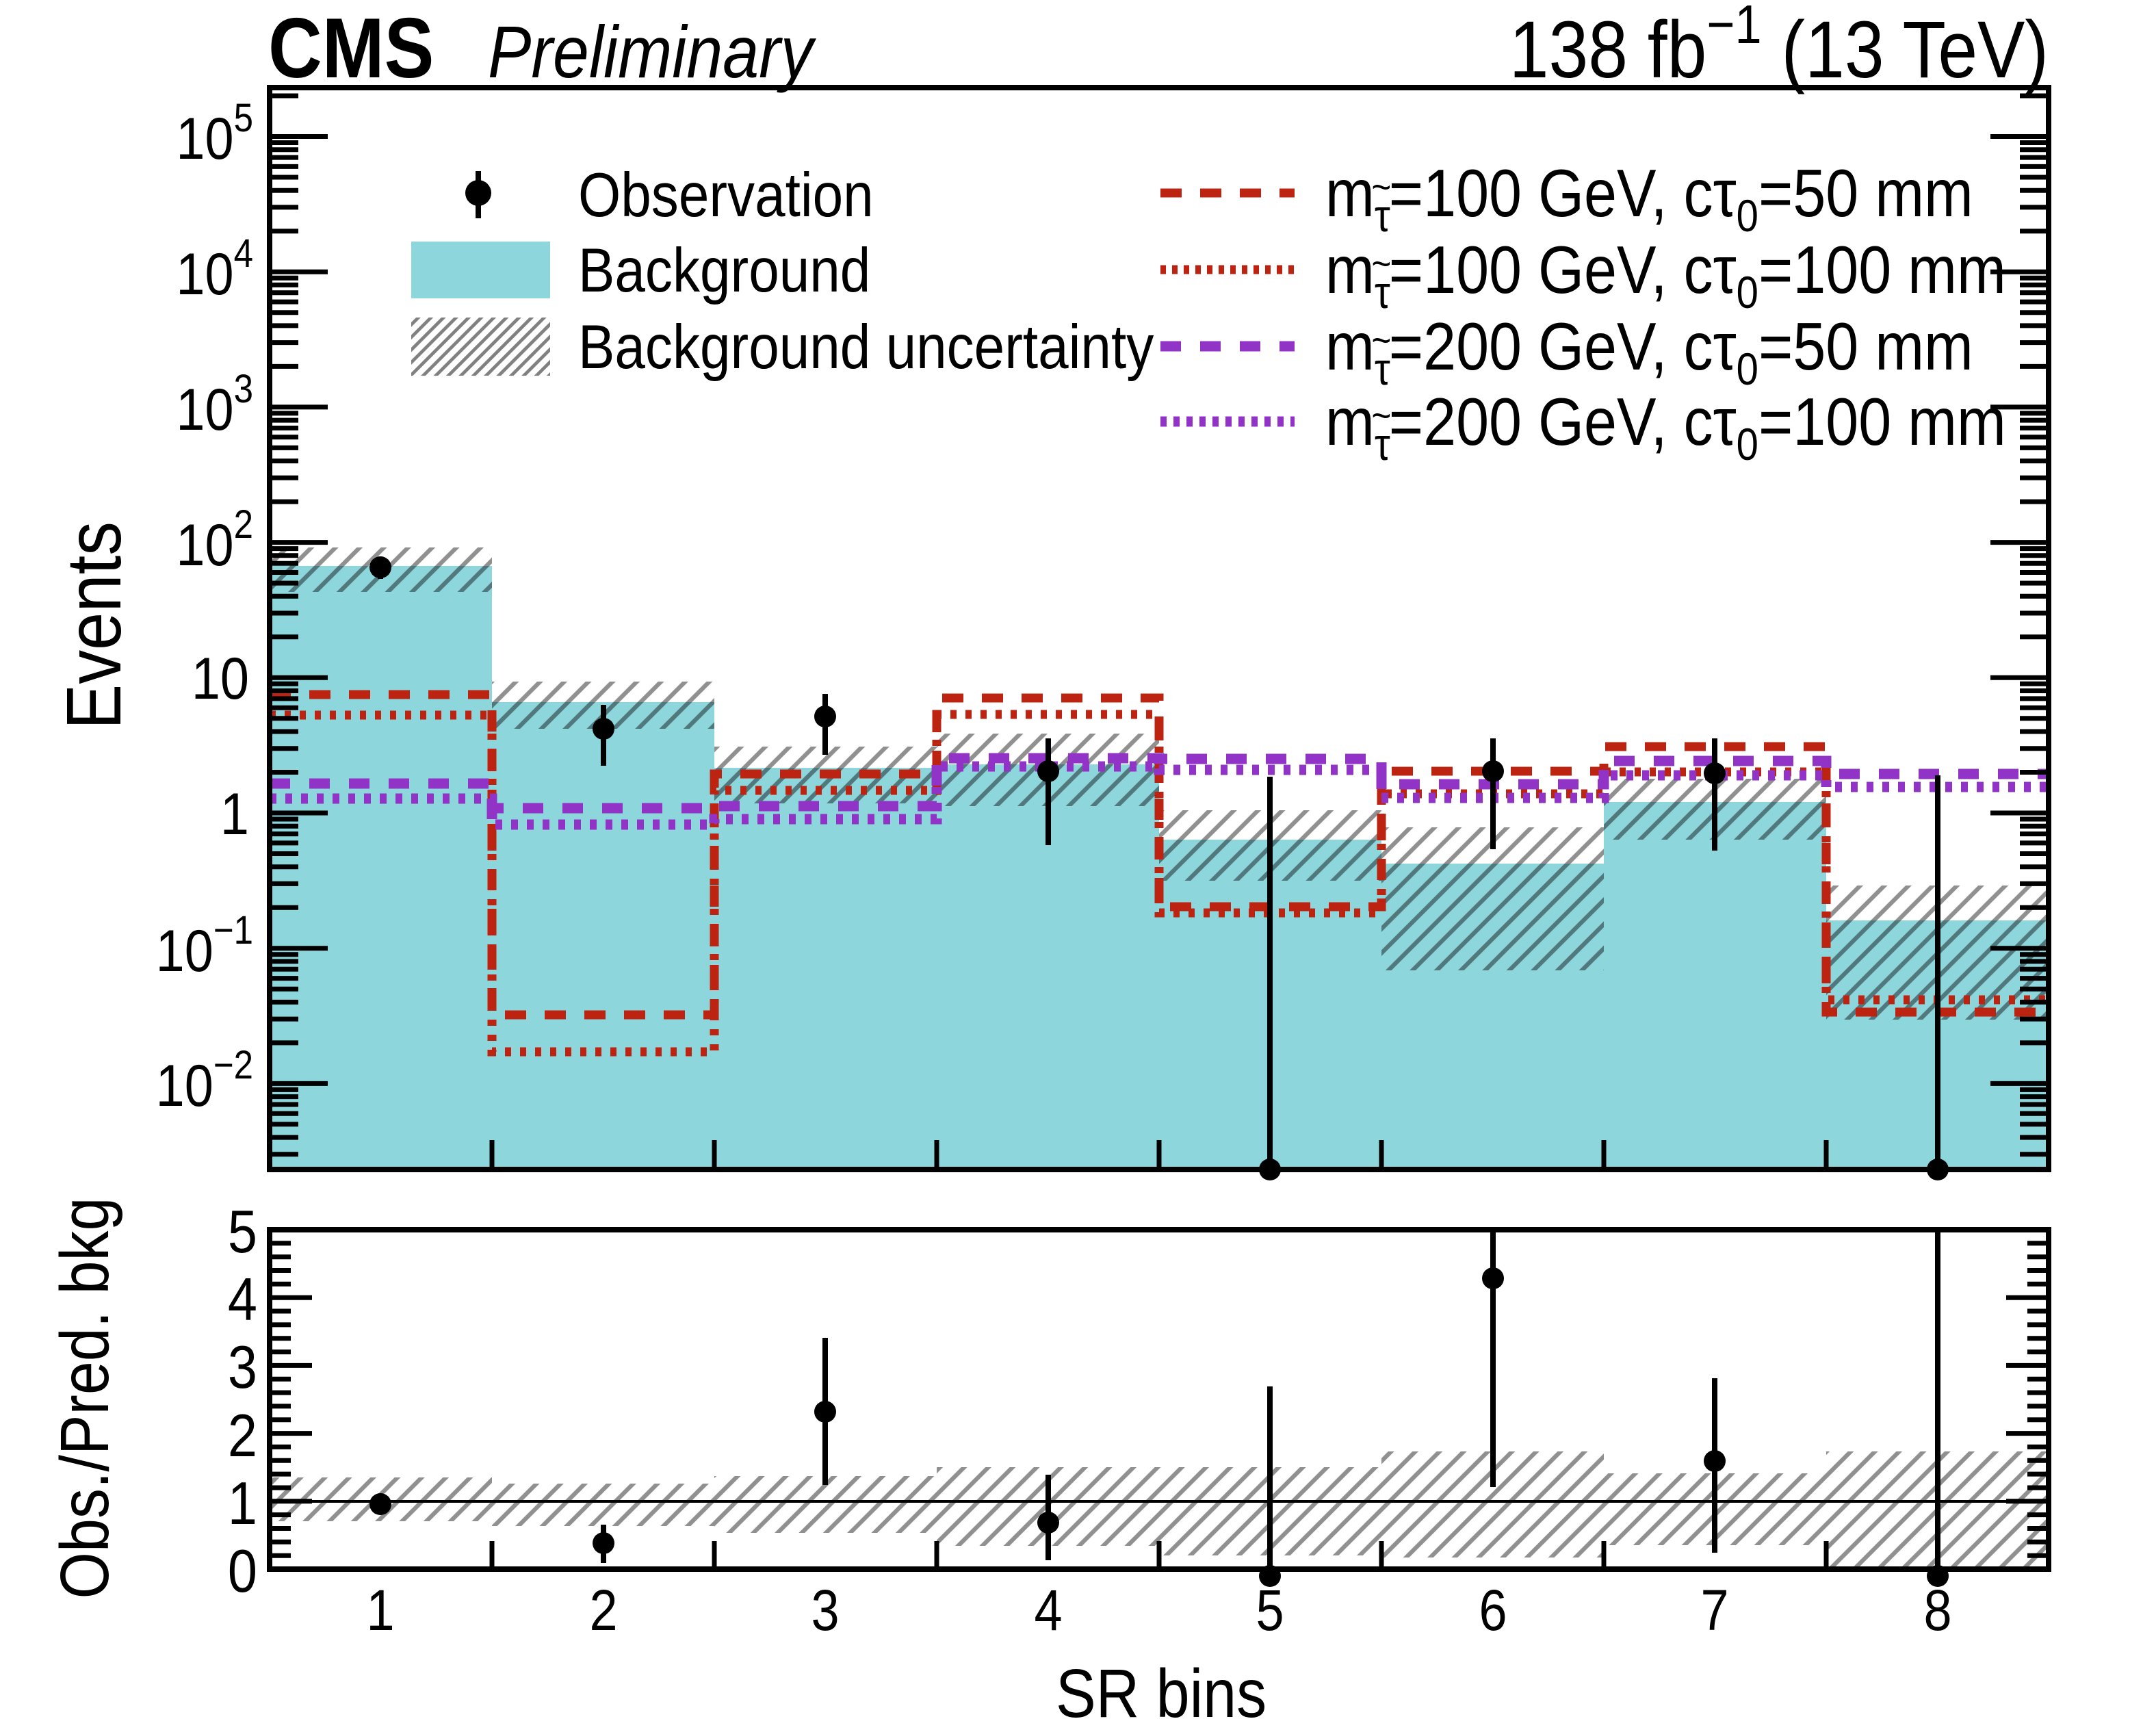 The width and height of the screenshot is (2156, 1719). What do you see at coordinates (214, 269) in the screenshot?
I see `svg-text: 10⁴` at bounding box center [214, 269].